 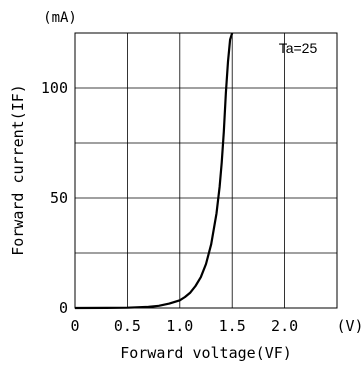 What do you see at coordinates (179, 326) in the screenshot?
I see `x-tick-label: 1.0` at bounding box center [179, 326].